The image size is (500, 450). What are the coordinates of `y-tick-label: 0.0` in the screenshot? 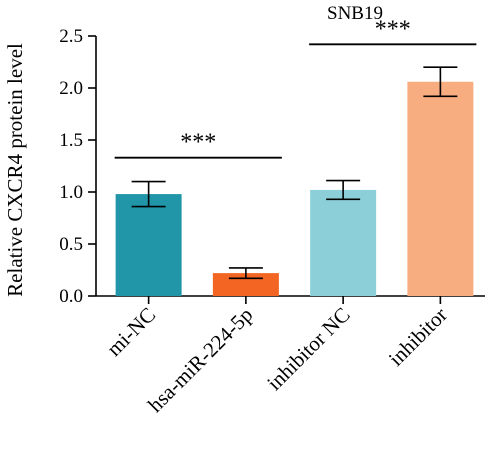 It's located at (71, 296).